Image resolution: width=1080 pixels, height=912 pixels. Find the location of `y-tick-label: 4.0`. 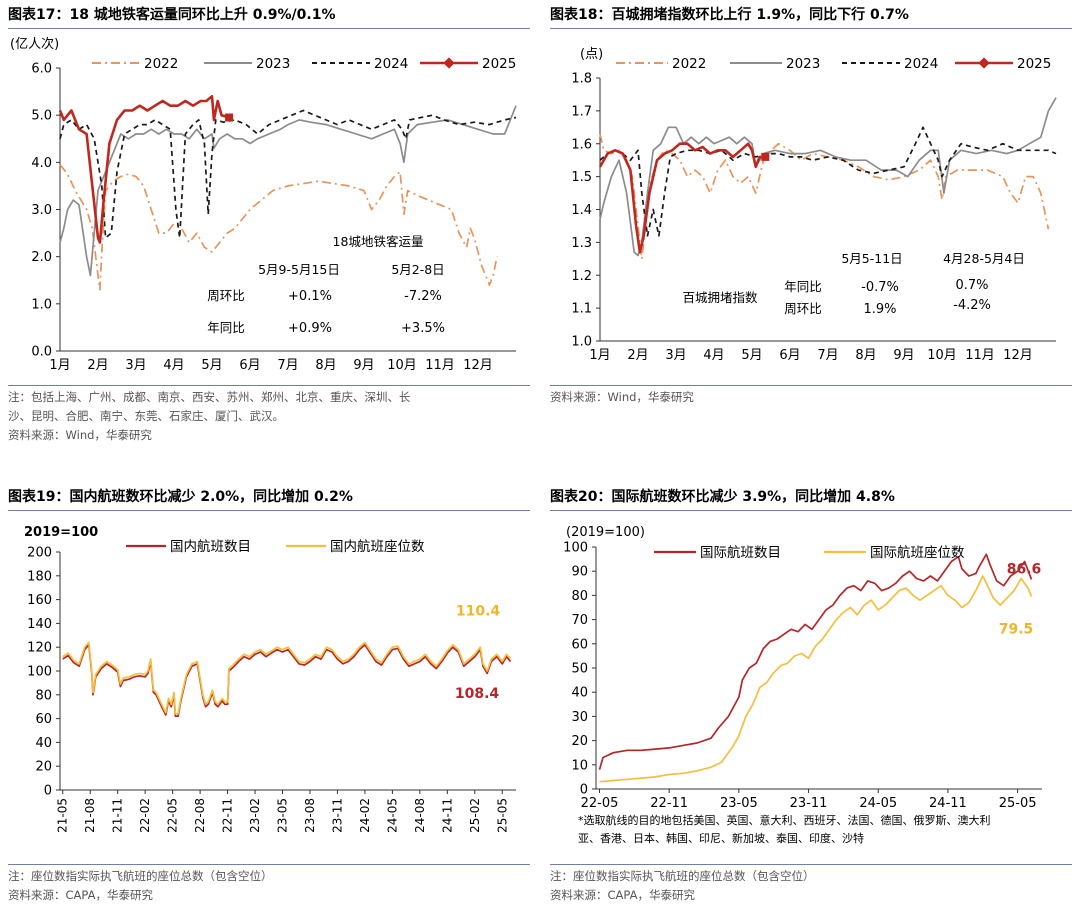

y-tick-label: 4.0 is located at coordinates (41, 163).